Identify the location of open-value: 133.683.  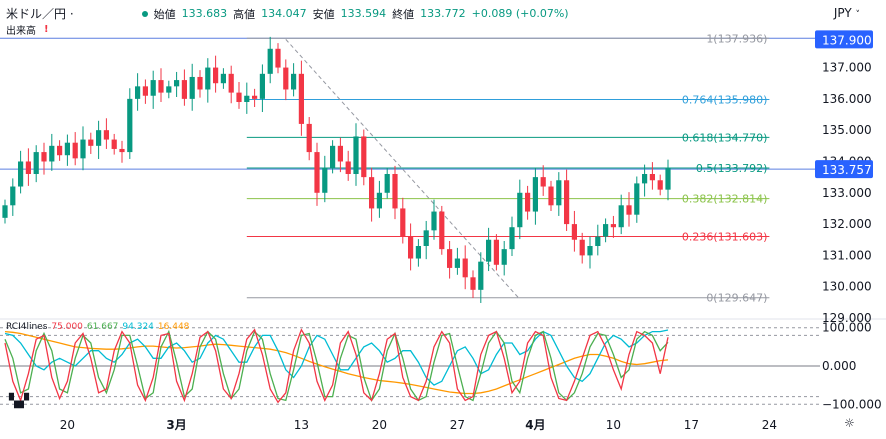
(204, 13).